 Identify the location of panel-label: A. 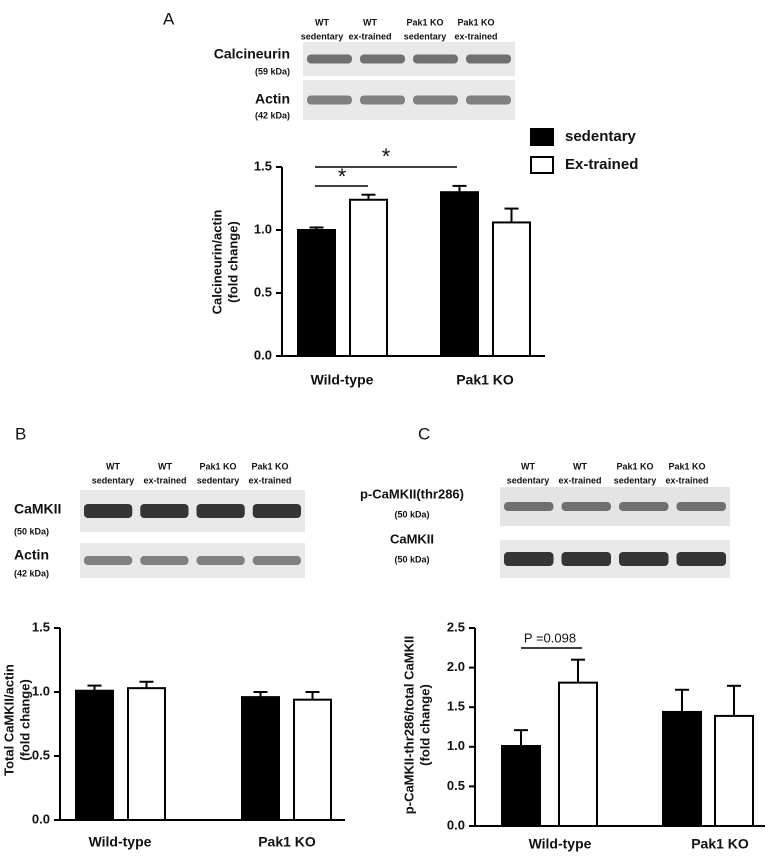
(169, 18).